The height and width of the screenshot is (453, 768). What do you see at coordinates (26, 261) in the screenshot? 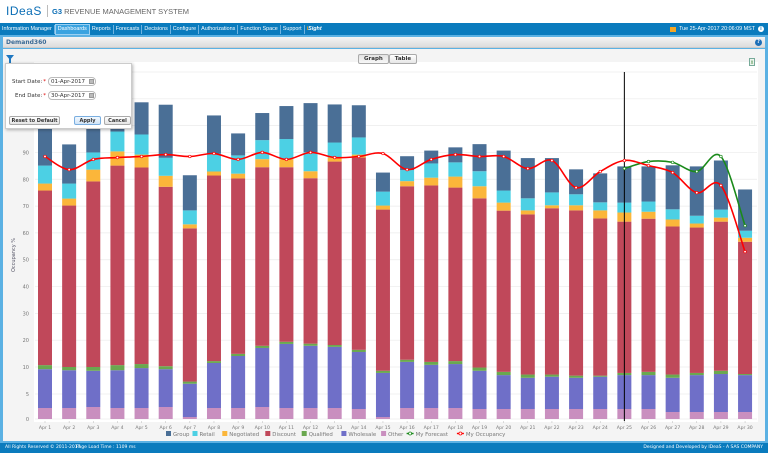
I see `y-tick-label: 50` at bounding box center [26, 261].